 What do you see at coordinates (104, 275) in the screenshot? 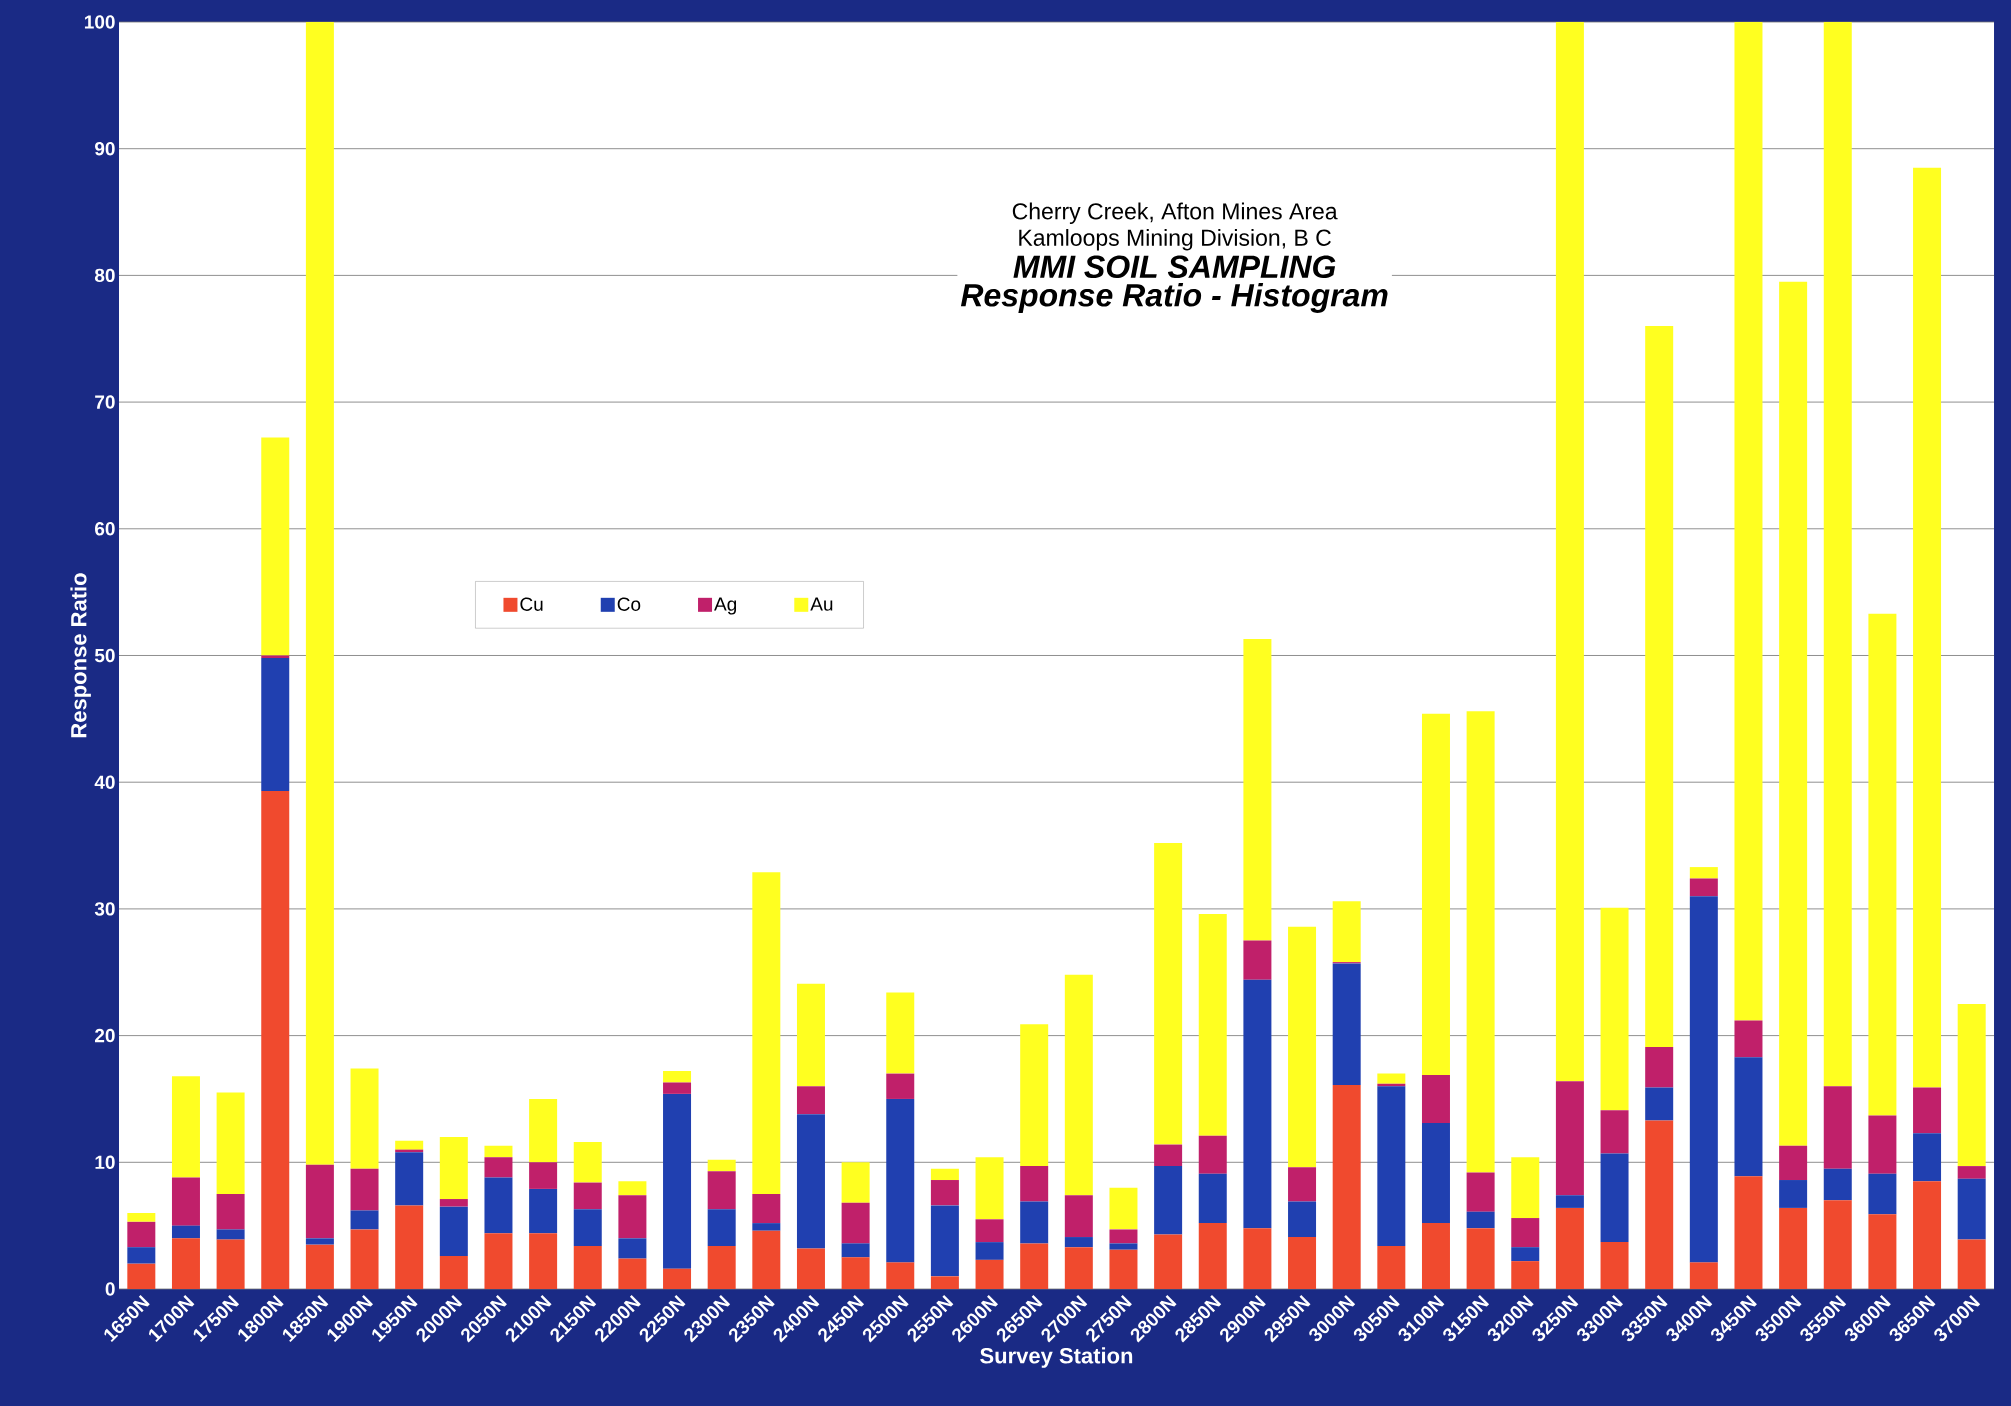
I see `y-tick-label: 80` at bounding box center [104, 275].